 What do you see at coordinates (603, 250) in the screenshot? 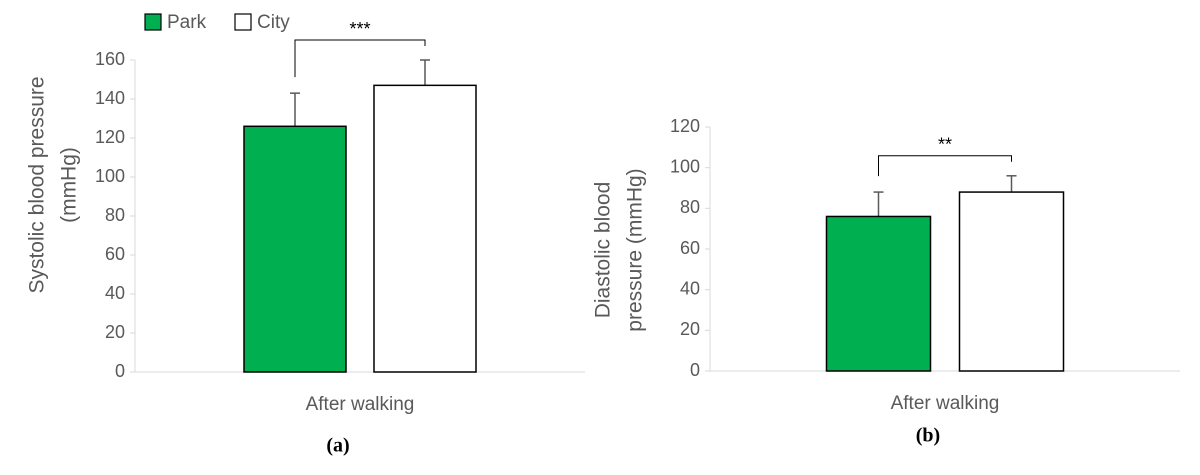
I see `y-axis-label: Diastolic blood` at bounding box center [603, 250].